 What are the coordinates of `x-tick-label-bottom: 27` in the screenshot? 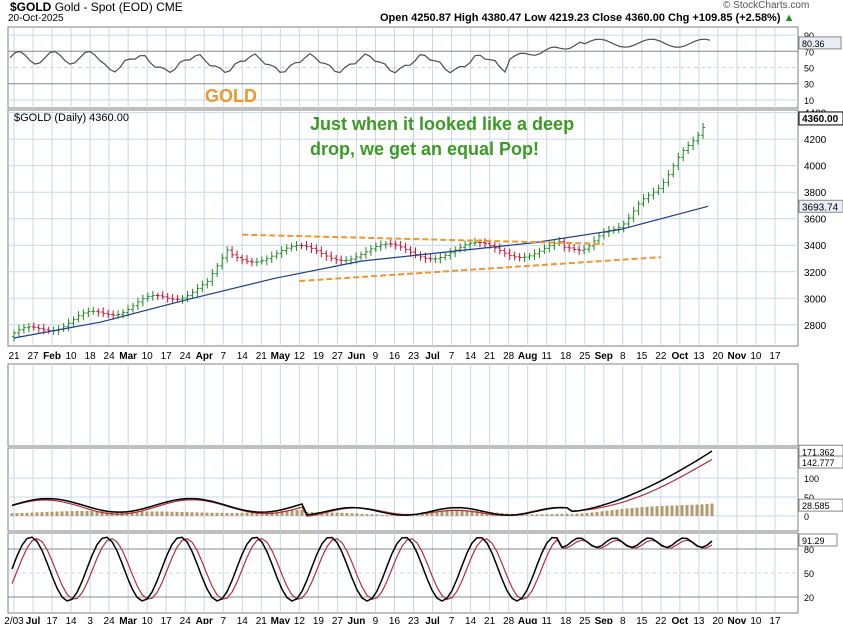 It's located at (338, 620).